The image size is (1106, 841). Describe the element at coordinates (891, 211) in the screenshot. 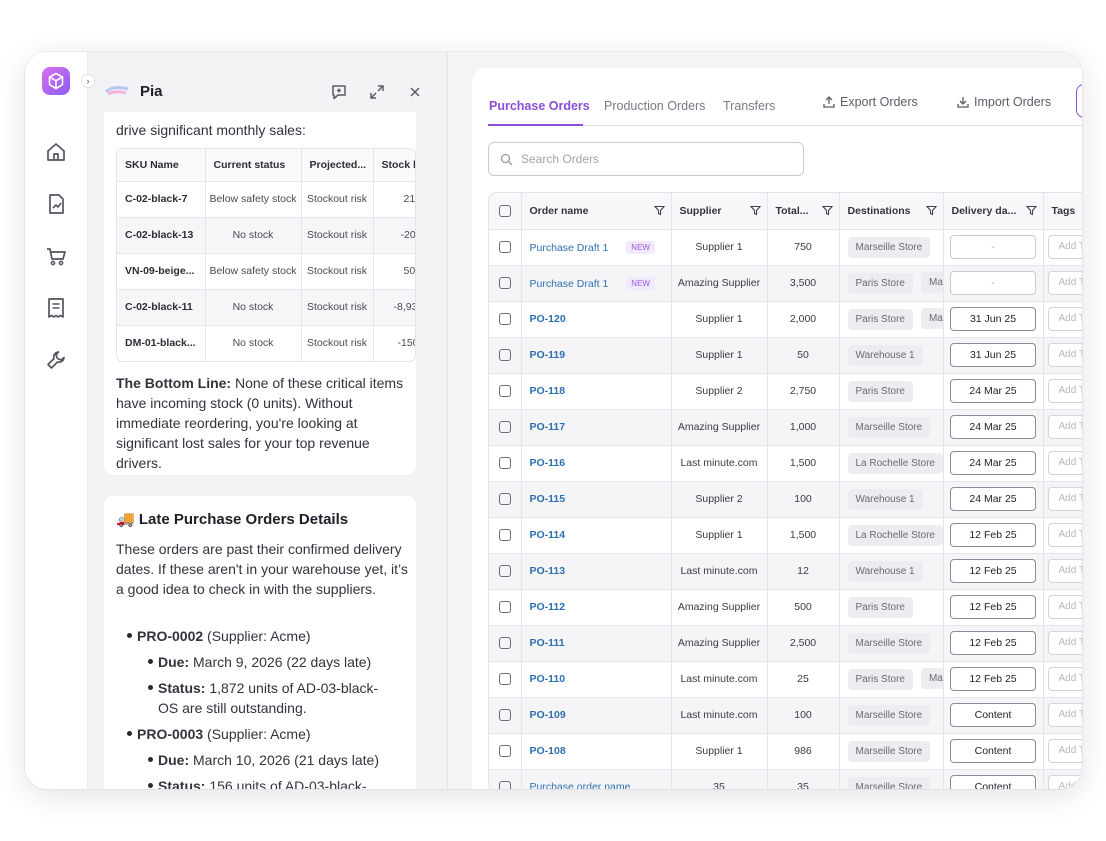

I see `column-header-destinations: Destinations` at that location.